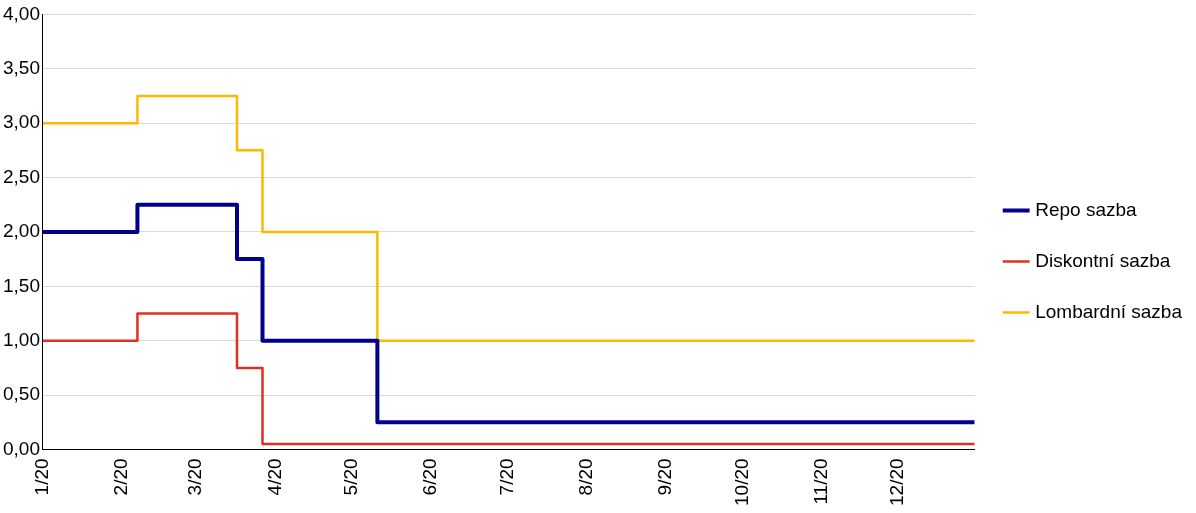  I want to click on legend-label: Diskontní sazba, so click(1103, 260).